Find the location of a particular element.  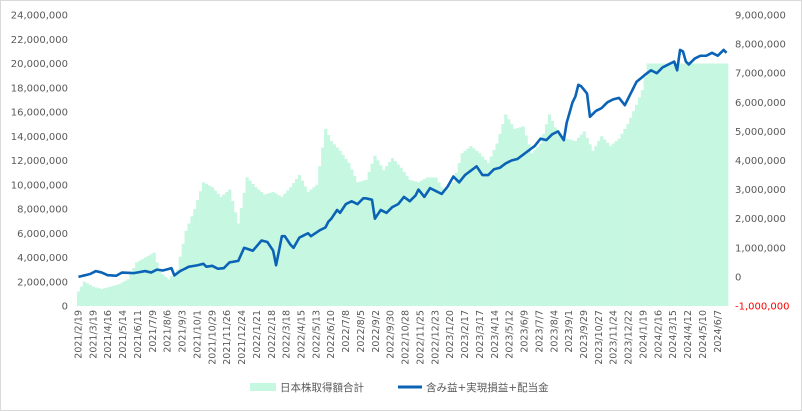

x-tick-label: 2021/5/14 is located at coordinates (123, 334).